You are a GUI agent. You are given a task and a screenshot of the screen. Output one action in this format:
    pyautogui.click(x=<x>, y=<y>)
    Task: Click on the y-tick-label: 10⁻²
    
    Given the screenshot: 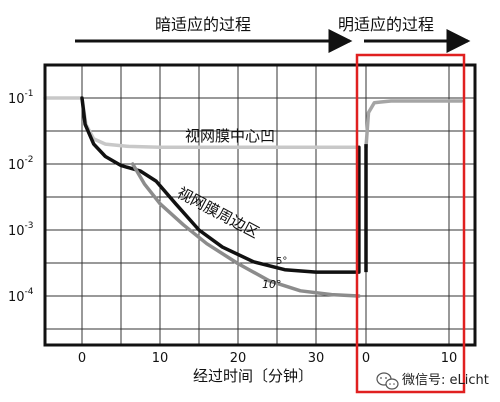 What is the action you would take?
    pyautogui.click(x=21, y=164)
    